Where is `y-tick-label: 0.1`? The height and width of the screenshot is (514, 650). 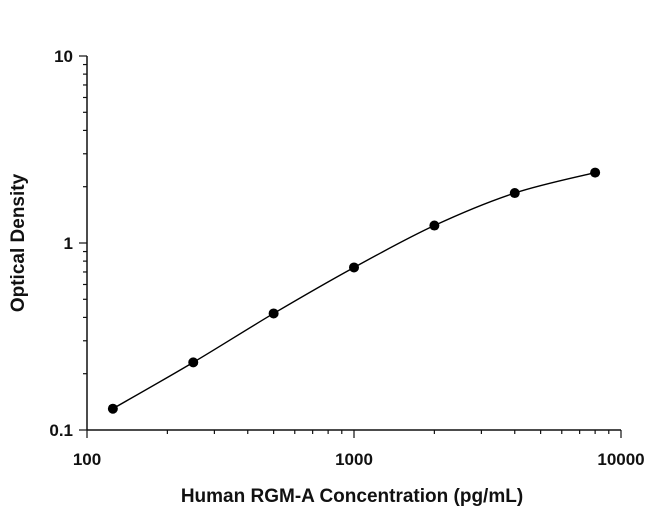 y-tick-label: 0.1 is located at coordinates (61, 430).